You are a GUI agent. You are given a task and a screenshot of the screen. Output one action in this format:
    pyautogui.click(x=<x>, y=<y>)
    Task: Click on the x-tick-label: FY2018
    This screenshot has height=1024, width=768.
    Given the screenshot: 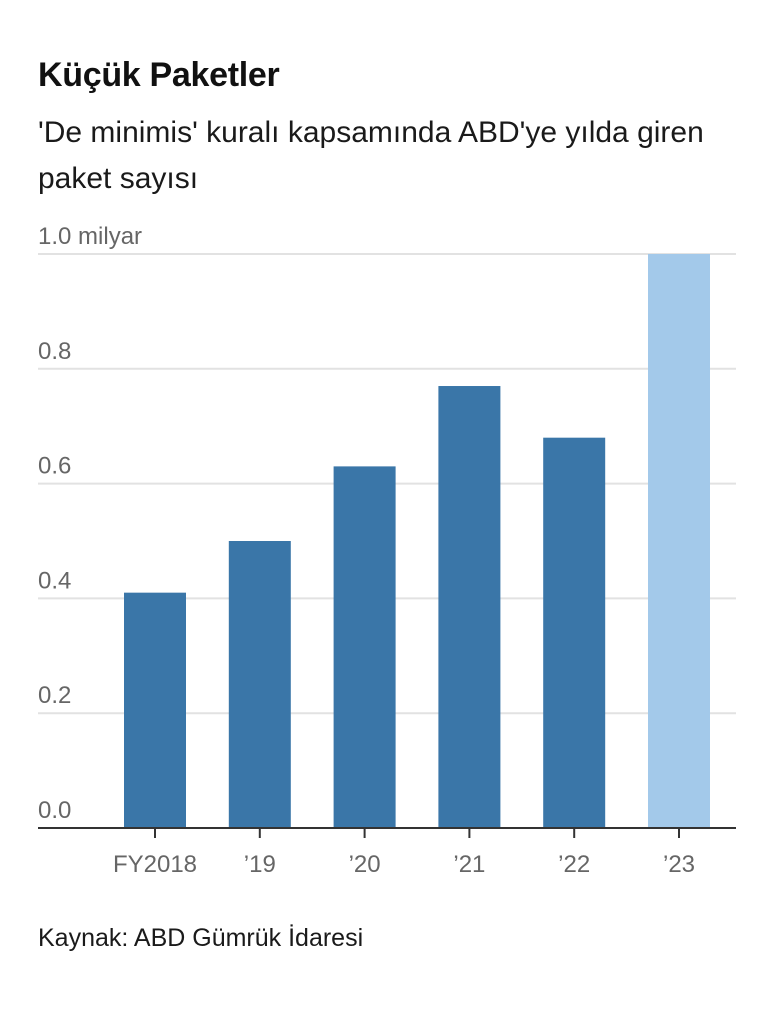 What is the action you would take?
    pyautogui.click(x=155, y=864)
    